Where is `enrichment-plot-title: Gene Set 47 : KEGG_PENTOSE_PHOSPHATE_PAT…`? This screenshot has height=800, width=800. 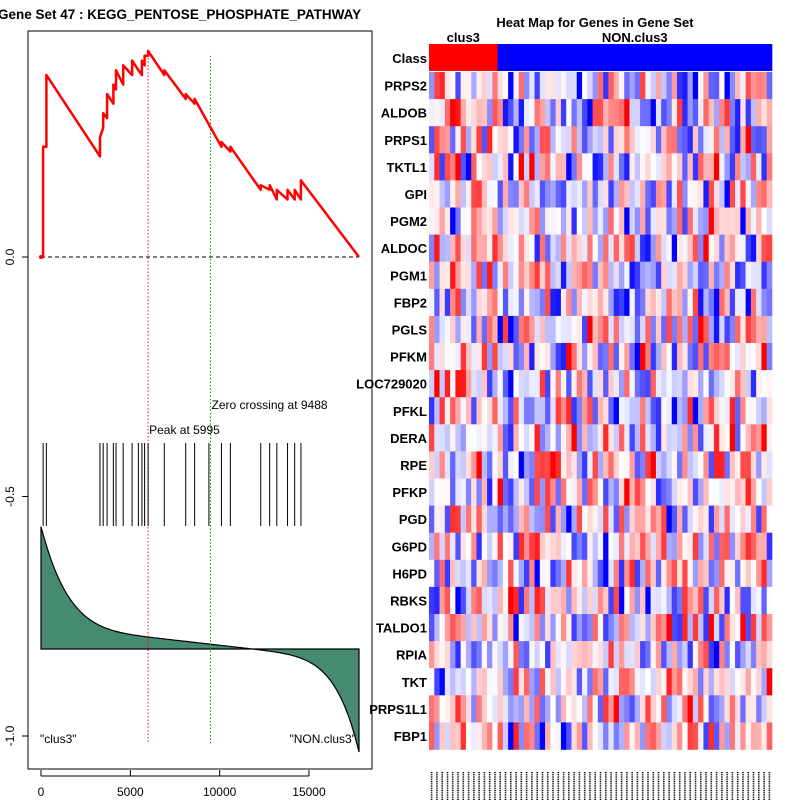 enrichment-plot-title: Gene Set 47 : KEGG_PENTOSE_PHOSPHATE_PAT… is located at coordinates (180, 14).